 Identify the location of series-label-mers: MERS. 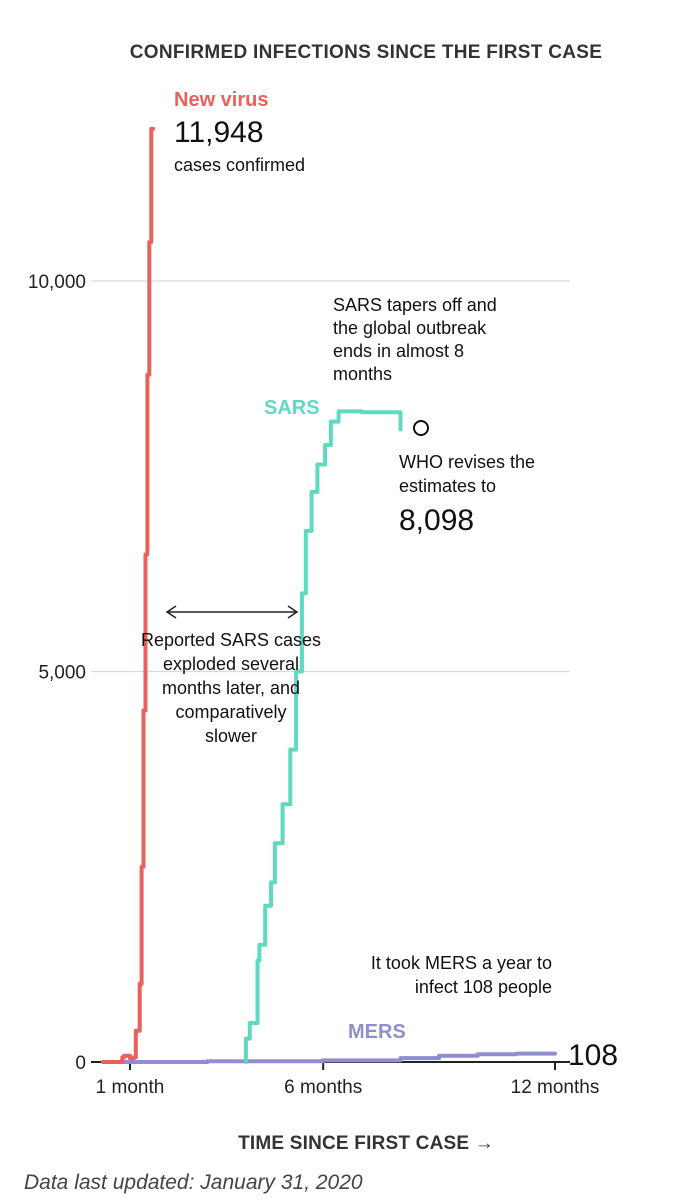
(377, 1032).